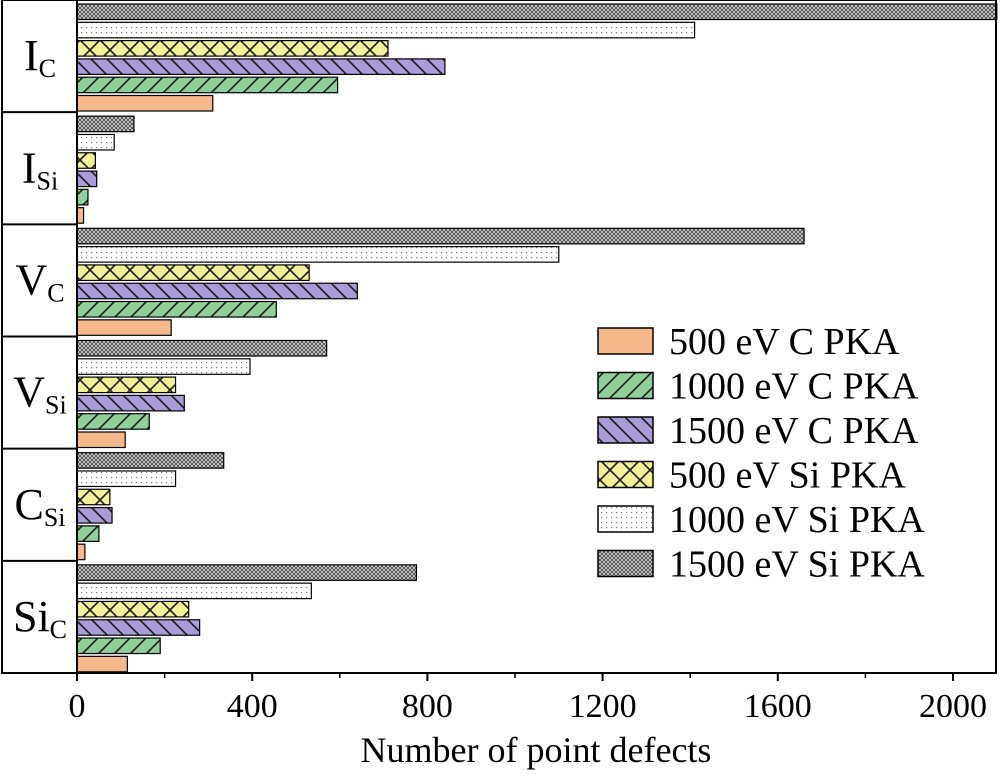 This screenshot has width=1000, height=781. Describe the element at coordinates (784, 342) in the screenshot. I see `legend-label: 500 eV C PKA` at that location.